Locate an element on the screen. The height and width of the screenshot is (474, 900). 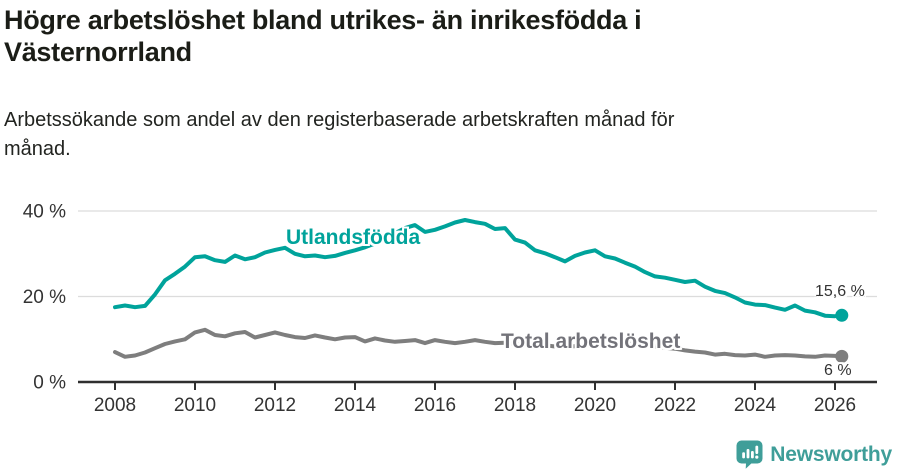
bar-chart-speech-bubble-icon is located at coordinates (749, 454).